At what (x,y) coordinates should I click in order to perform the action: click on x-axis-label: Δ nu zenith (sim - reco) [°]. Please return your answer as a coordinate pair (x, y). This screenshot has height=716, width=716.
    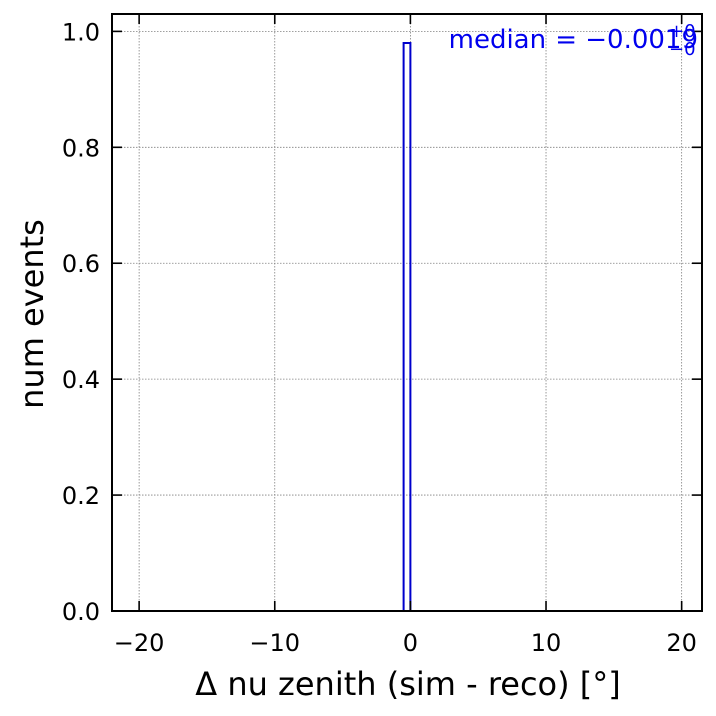
    Looking at the image, I should click on (408, 684).